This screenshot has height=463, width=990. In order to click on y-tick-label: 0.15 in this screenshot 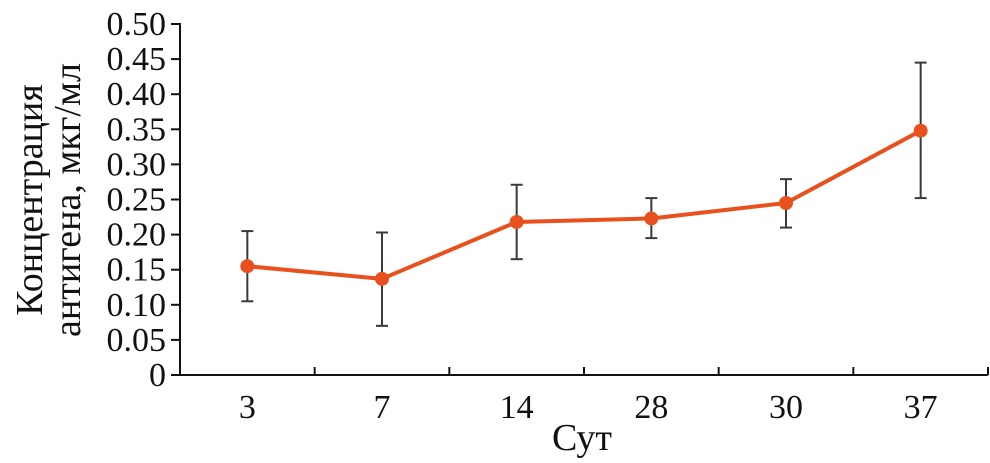, I will do `click(137, 270)`.